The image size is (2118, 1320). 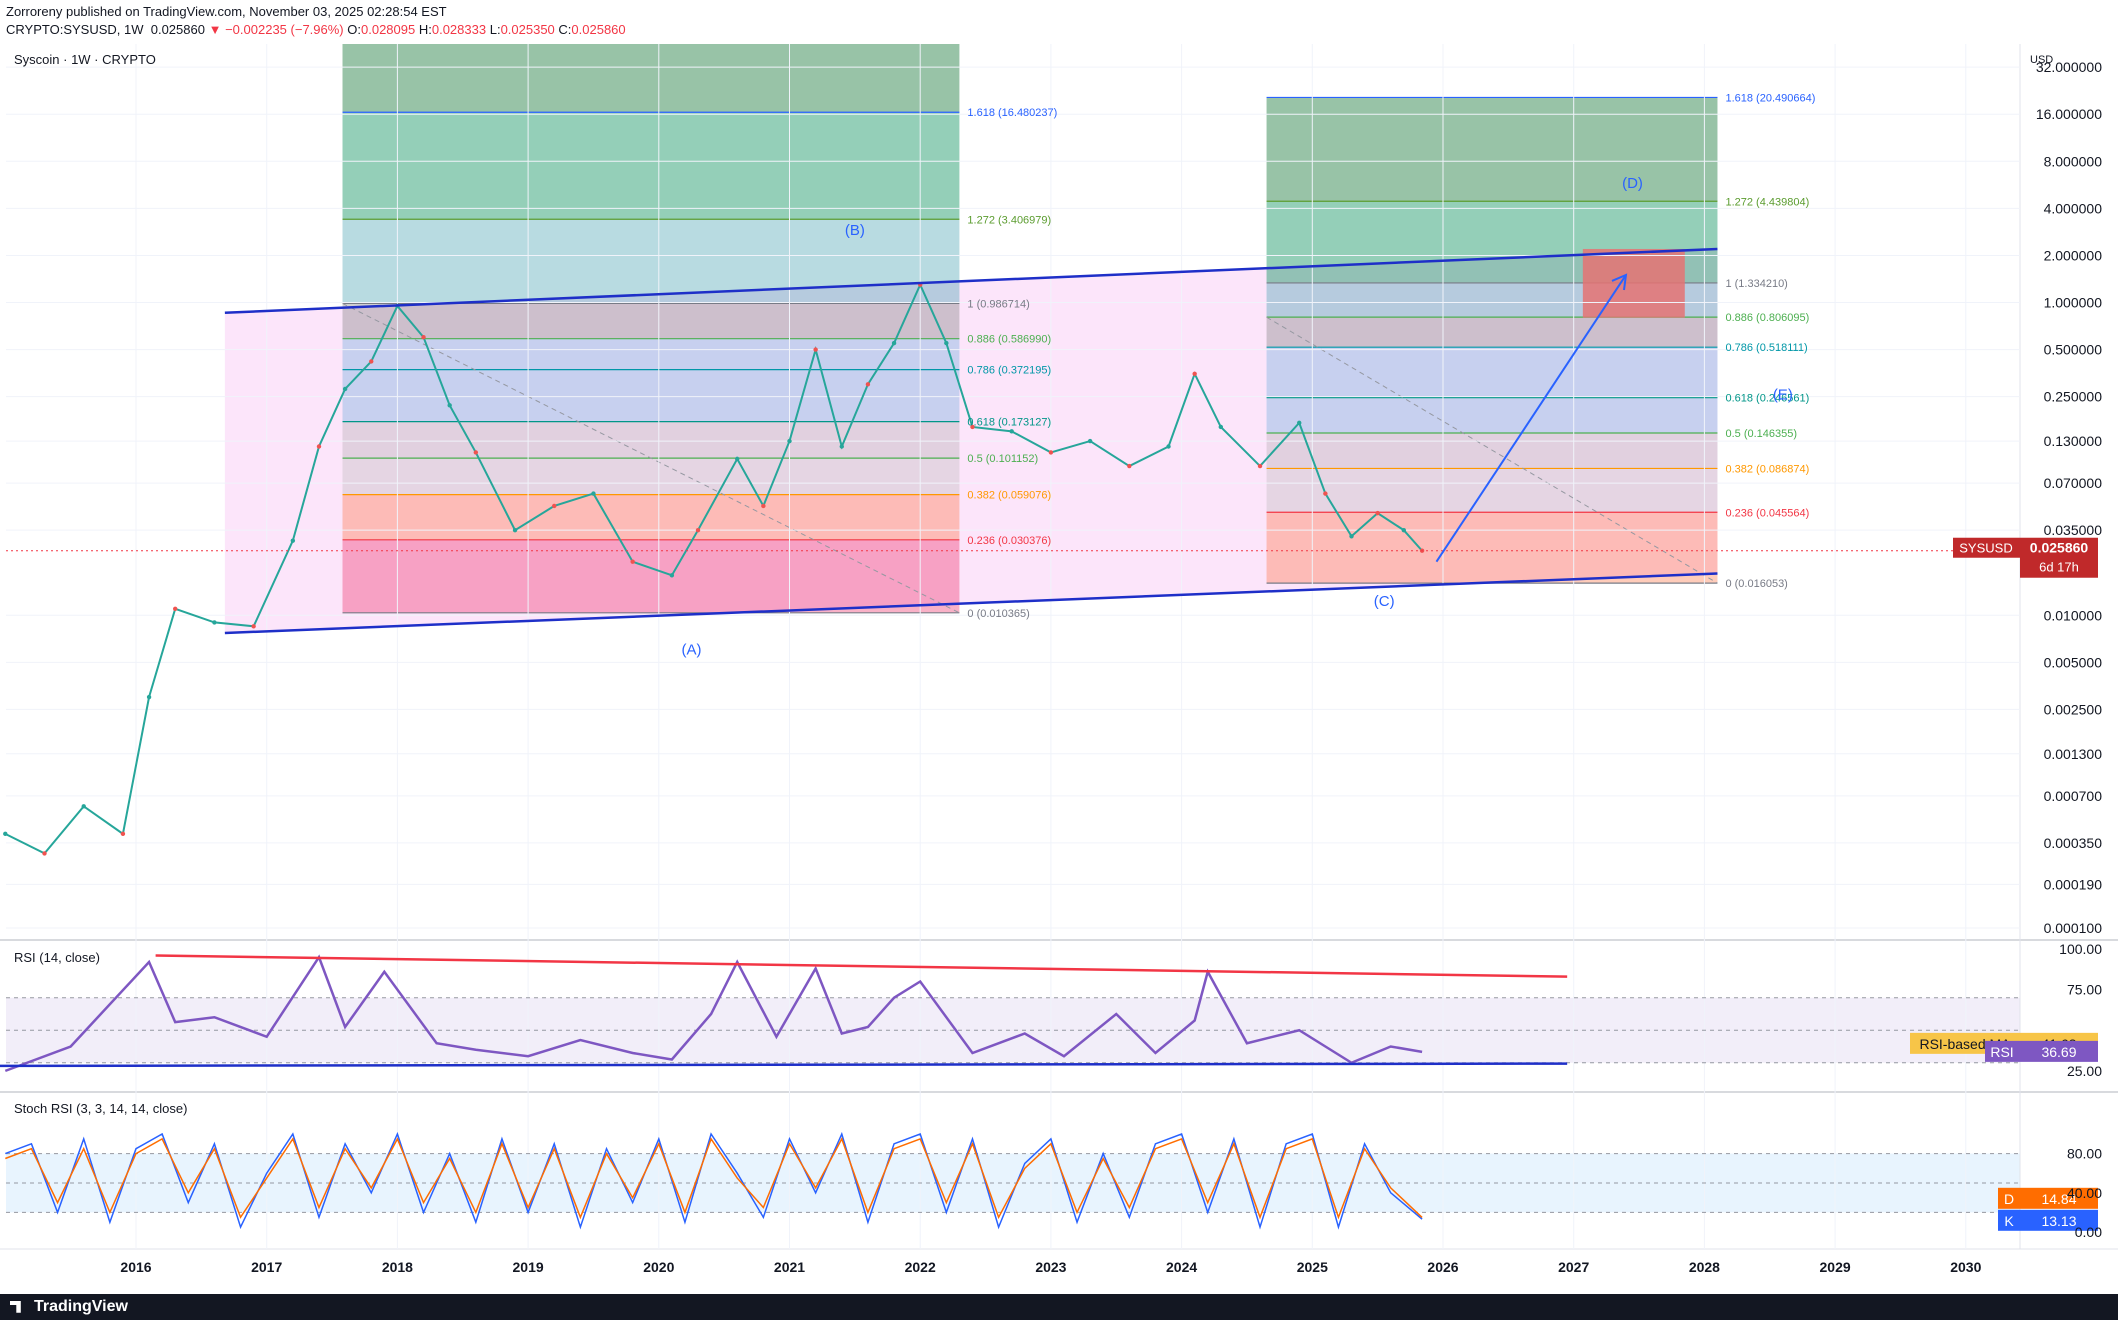 I want to click on y-tick-label: 0.000700, so click(x=2073, y=796).